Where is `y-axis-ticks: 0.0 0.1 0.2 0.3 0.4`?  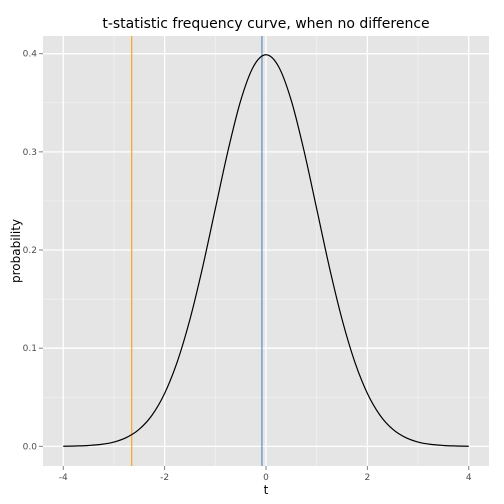
y-axis-ticks: 0.0 0.1 0.2 0.3 0.4 is located at coordinates (33, 251).